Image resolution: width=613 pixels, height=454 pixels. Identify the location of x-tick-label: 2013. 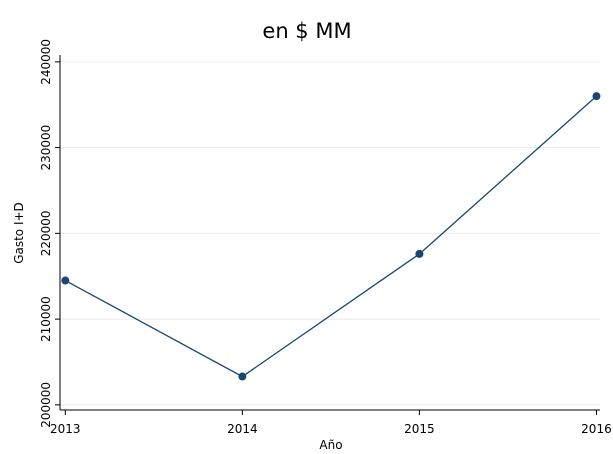
(65, 429).